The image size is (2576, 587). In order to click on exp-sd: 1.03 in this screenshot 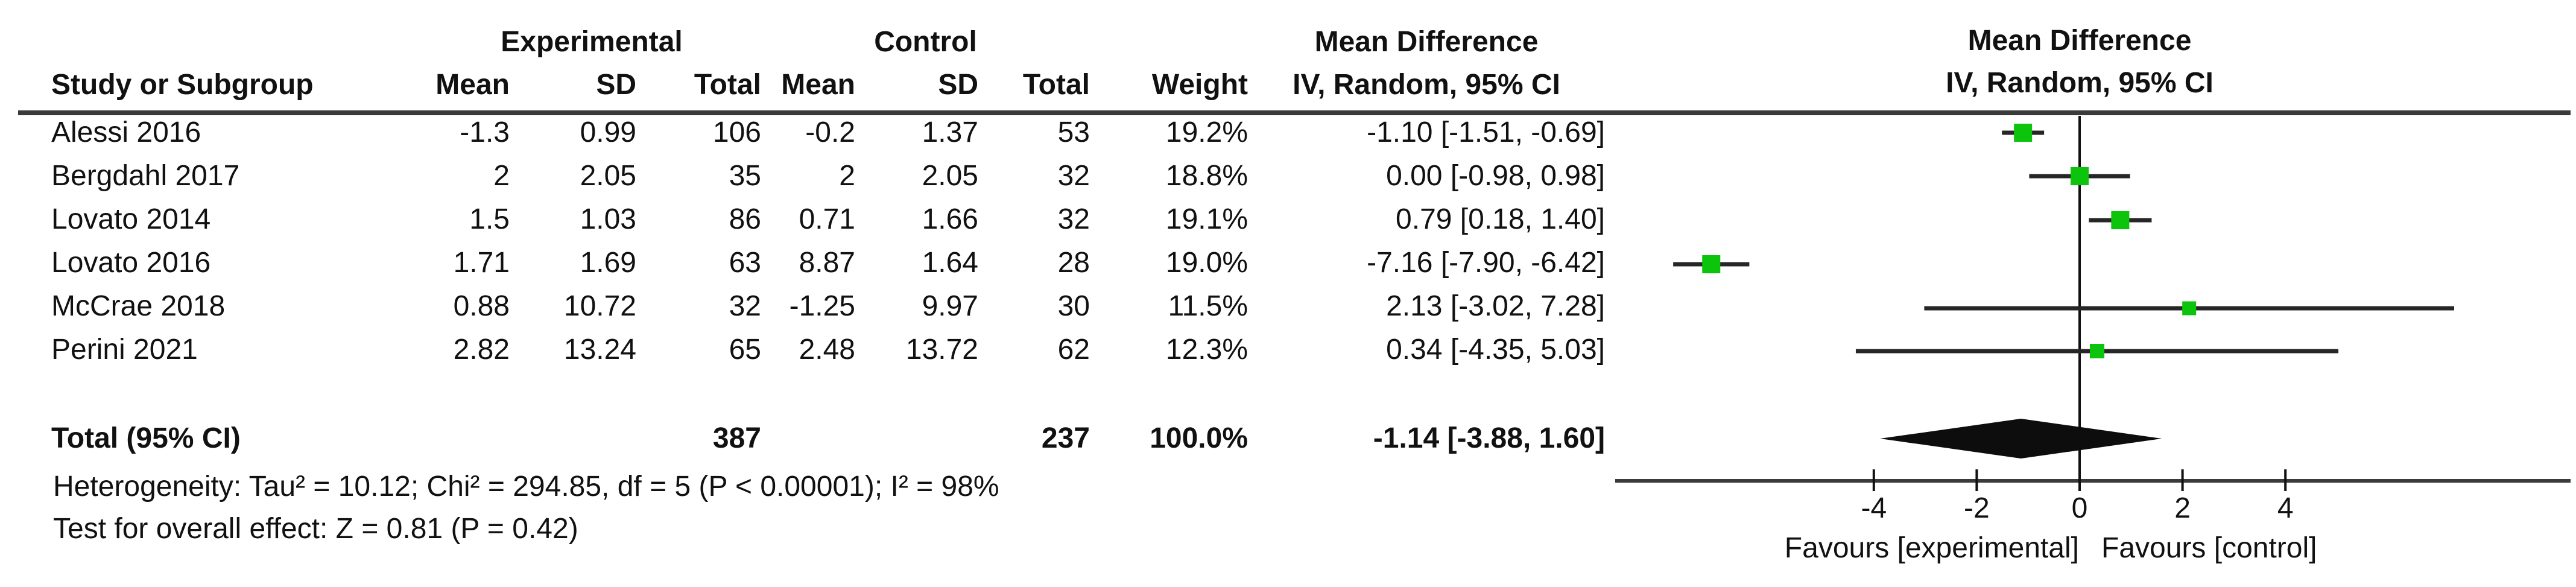, I will do `click(608, 219)`.